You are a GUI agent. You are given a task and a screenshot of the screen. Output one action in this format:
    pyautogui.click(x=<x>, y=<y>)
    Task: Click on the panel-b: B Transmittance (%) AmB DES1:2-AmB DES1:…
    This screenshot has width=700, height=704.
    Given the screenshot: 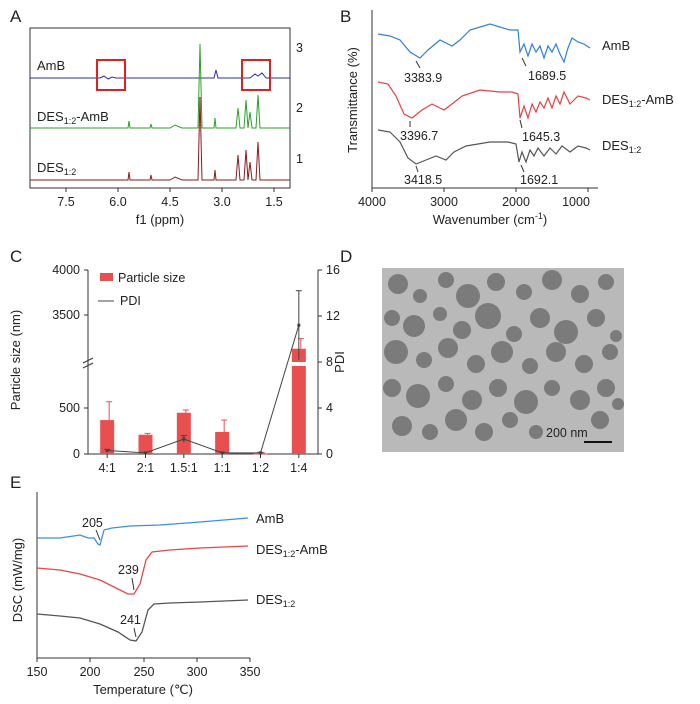 What is the action you would take?
    pyautogui.click(x=507, y=117)
    